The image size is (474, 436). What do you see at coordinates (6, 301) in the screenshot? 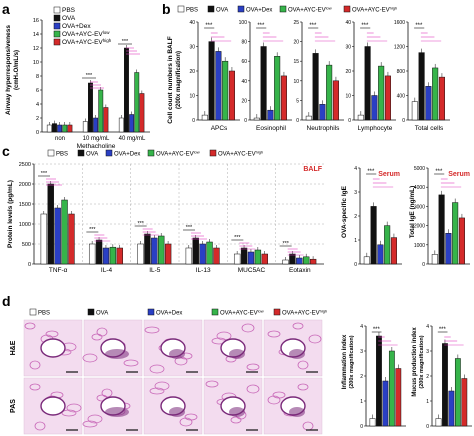
I see `panel-d-label: d` at bounding box center [6, 301].